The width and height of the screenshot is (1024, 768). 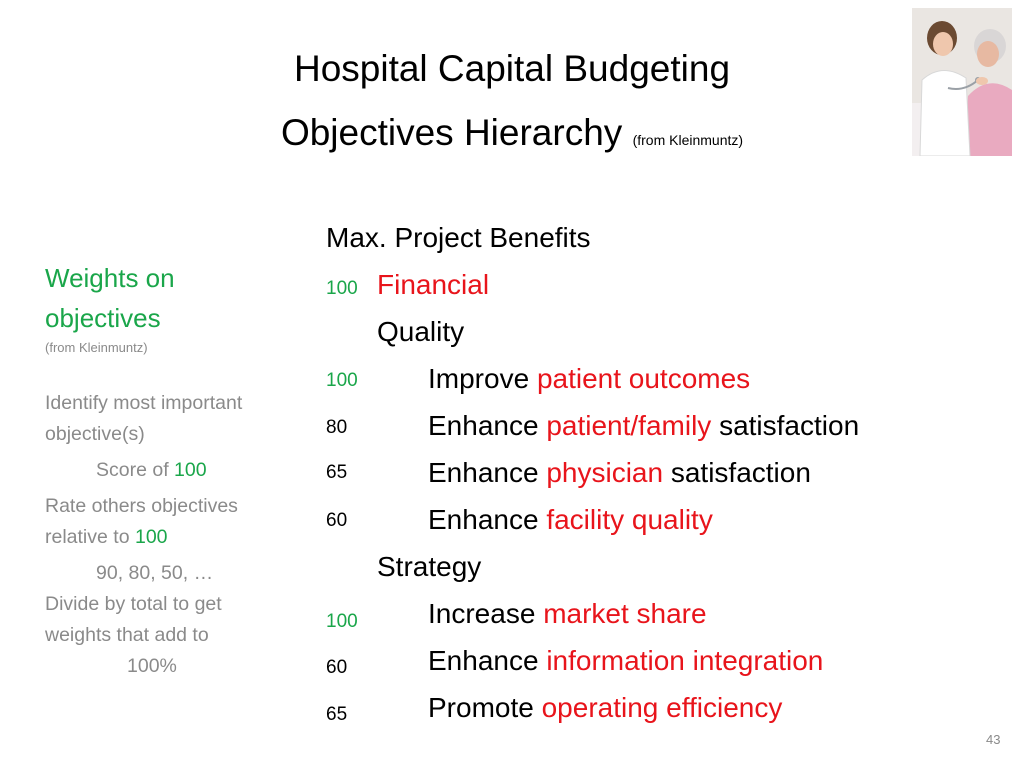 I want to click on score-value: 100, so click(x=190, y=470).